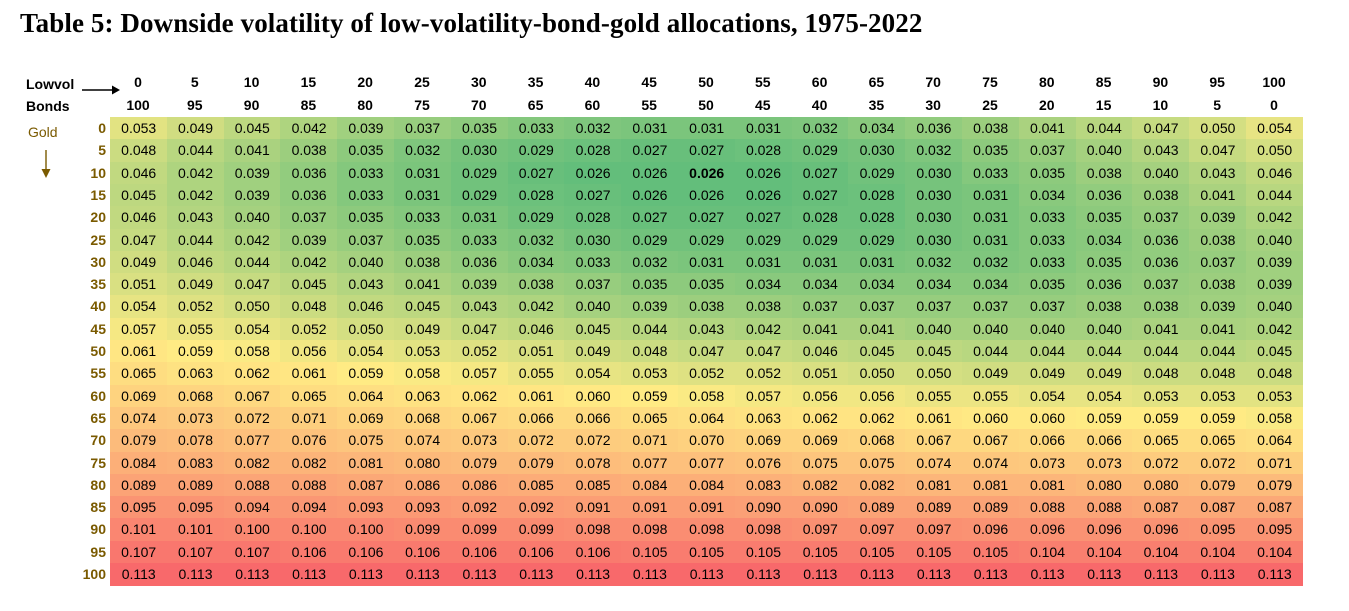 Image resolution: width=1349 pixels, height=611 pixels. I want to click on heatmap-cell: 0.063, so click(195, 374).